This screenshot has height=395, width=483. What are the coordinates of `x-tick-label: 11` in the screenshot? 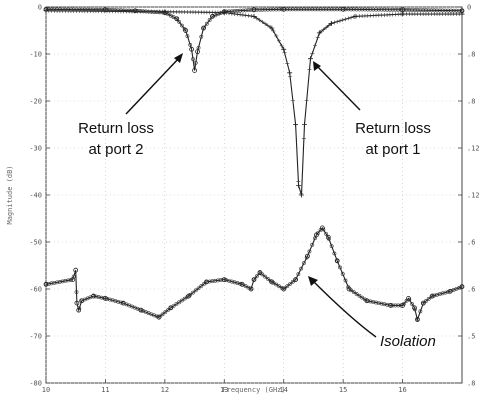 It's located at (105, 390).